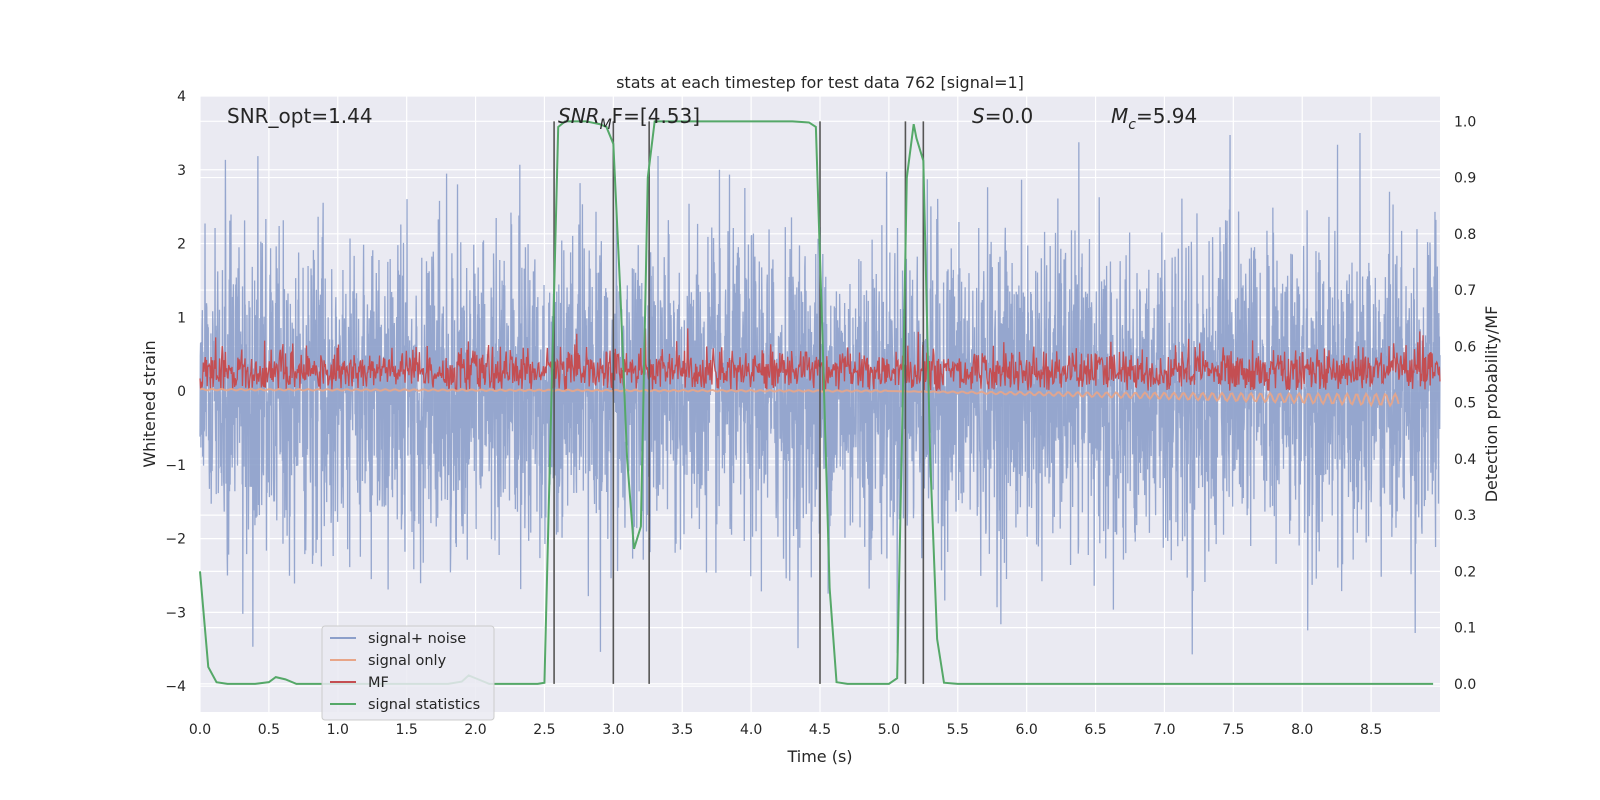 This screenshot has height=800, width=1600. What do you see at coordinates (1164, 730) in the screenshot?
I see `x-tick-label: 7.0` at bounding box center [1164, 730].